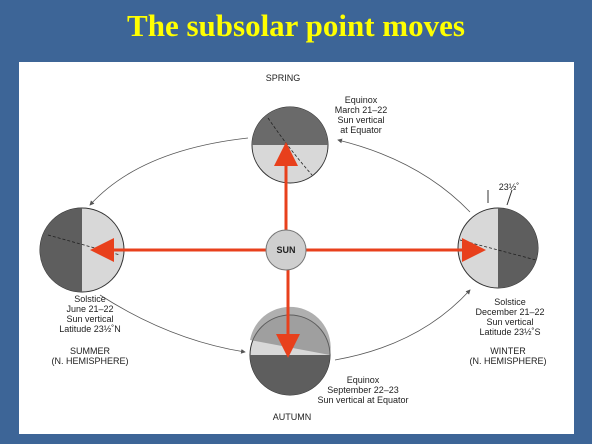  I want to click on caption-line: Latitude 23½˚N, so click(90, 329).